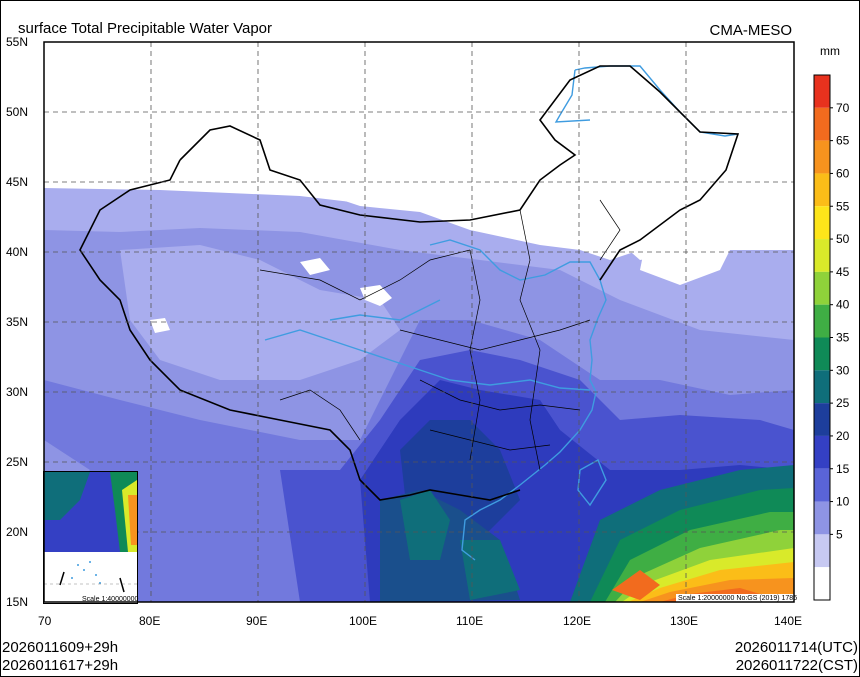 The image size is (860, 677). Describe the element at coordinates (256, 621) in the screenshot. I see `lon-tick: 90E` at that location.